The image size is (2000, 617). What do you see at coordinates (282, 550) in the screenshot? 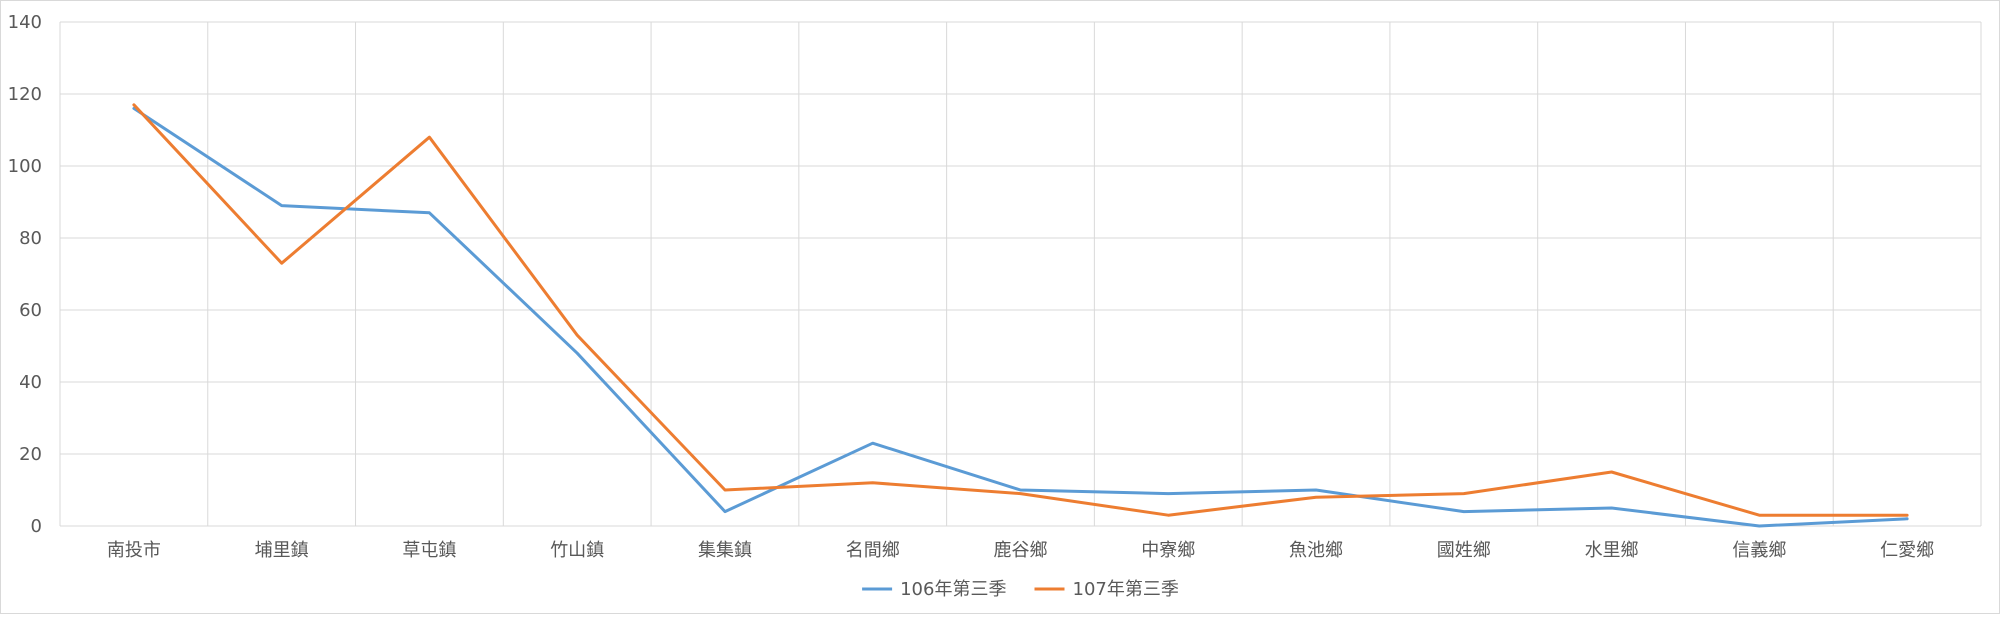
I see `x-tick-label: 埔里鎮` at bounding box center [282, 550].